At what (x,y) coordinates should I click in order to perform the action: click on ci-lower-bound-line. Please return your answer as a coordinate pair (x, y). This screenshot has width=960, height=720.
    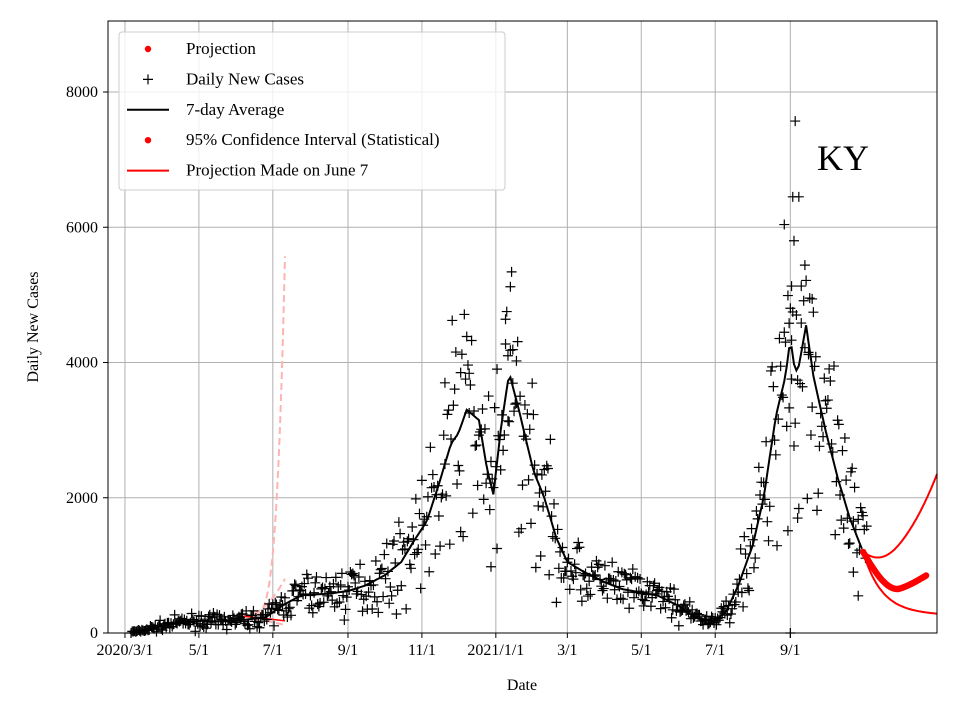
    Looking at the image, I should click on (264, 620).